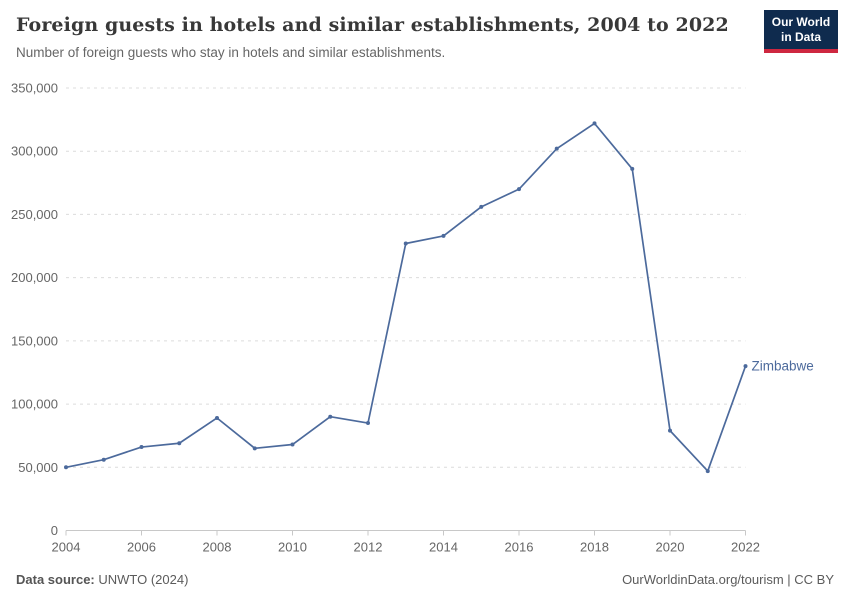 Image resolution: width=850 pixels, height=600 pixels. Describe the element at coordinates (519, 547) in the screenshot. I see `x-tick-label: 2016` at that location.